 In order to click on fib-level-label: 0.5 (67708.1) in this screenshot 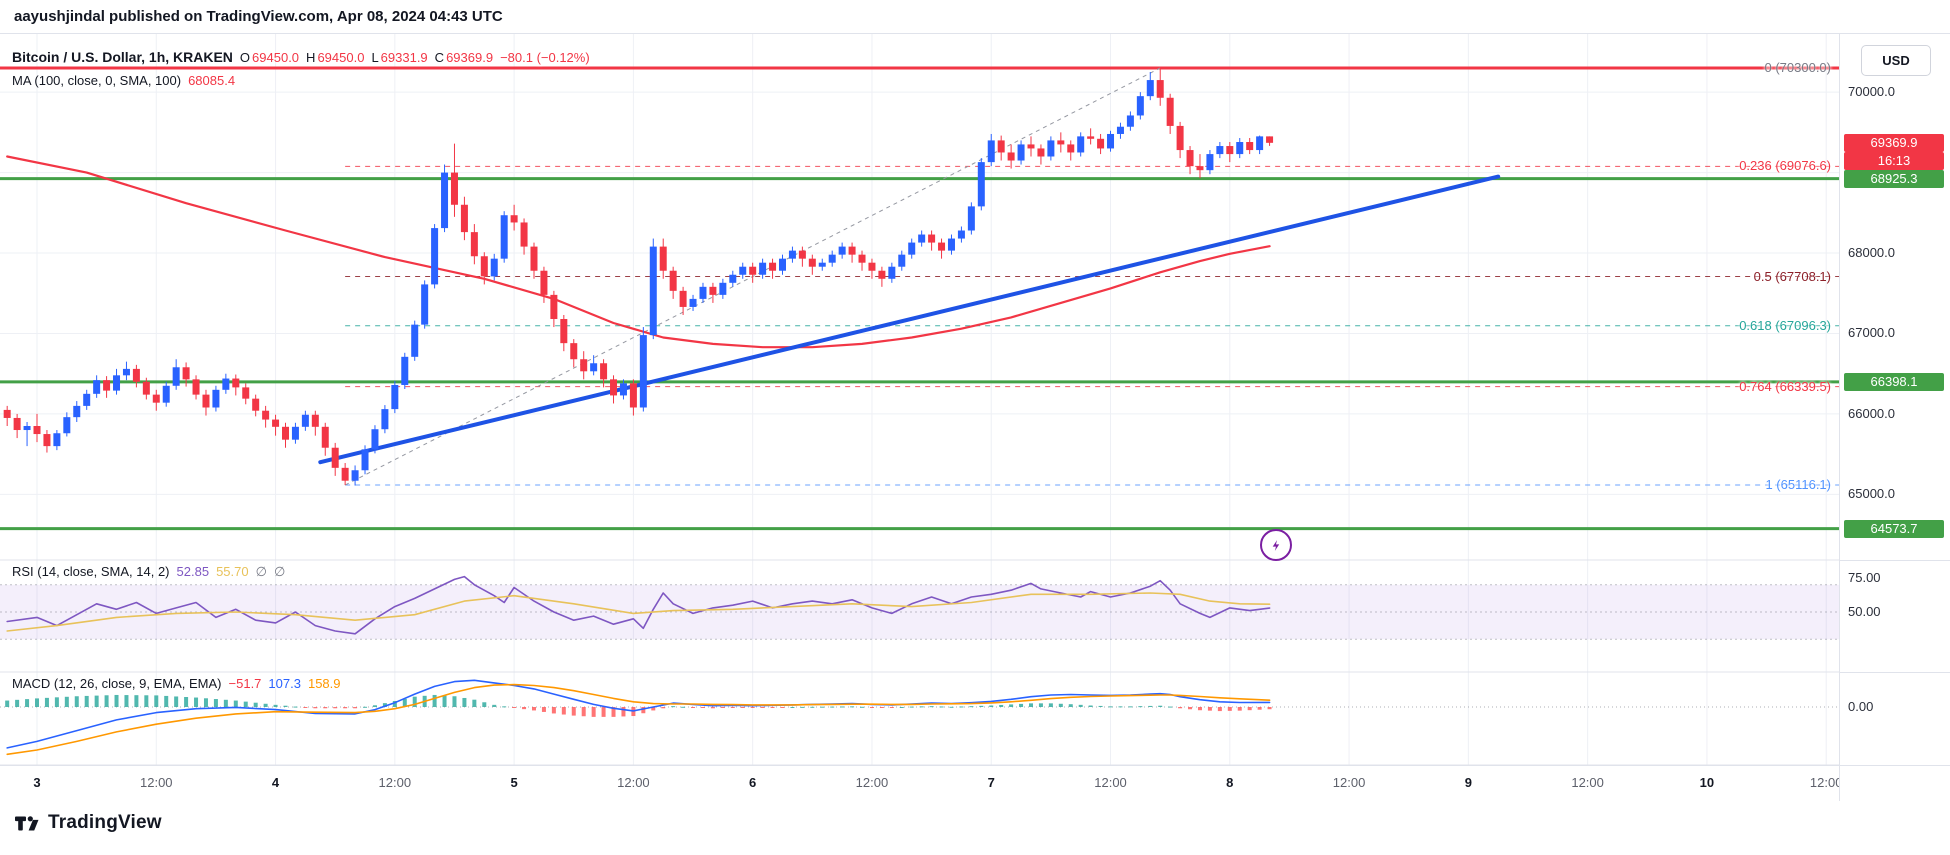, I will do `click(1792, 276)`.